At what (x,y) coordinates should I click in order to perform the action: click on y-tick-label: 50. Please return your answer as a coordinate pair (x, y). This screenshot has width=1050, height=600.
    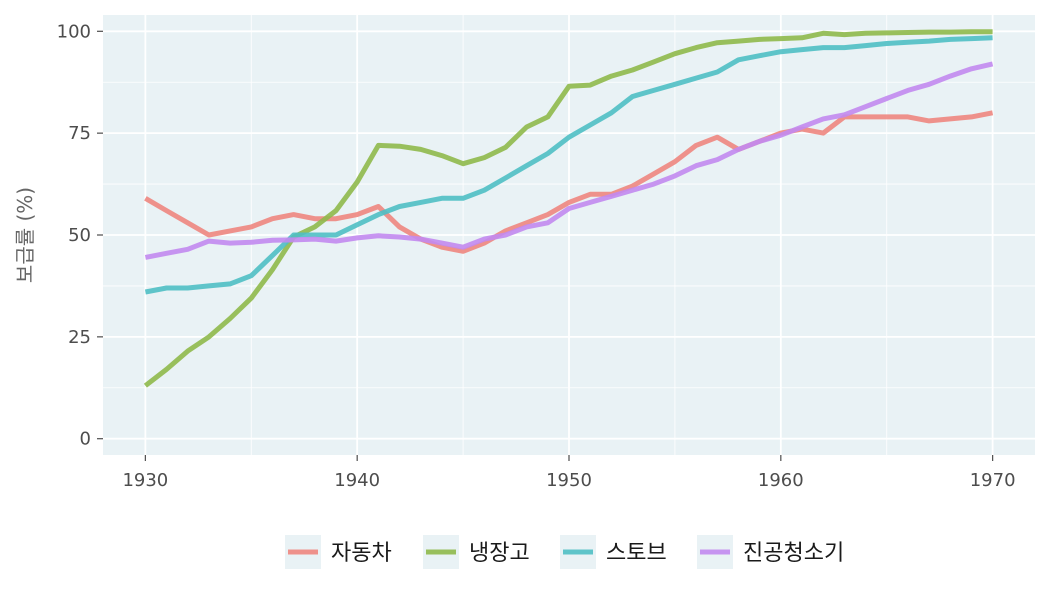
    Looking at the image, I should click on (79, 235).